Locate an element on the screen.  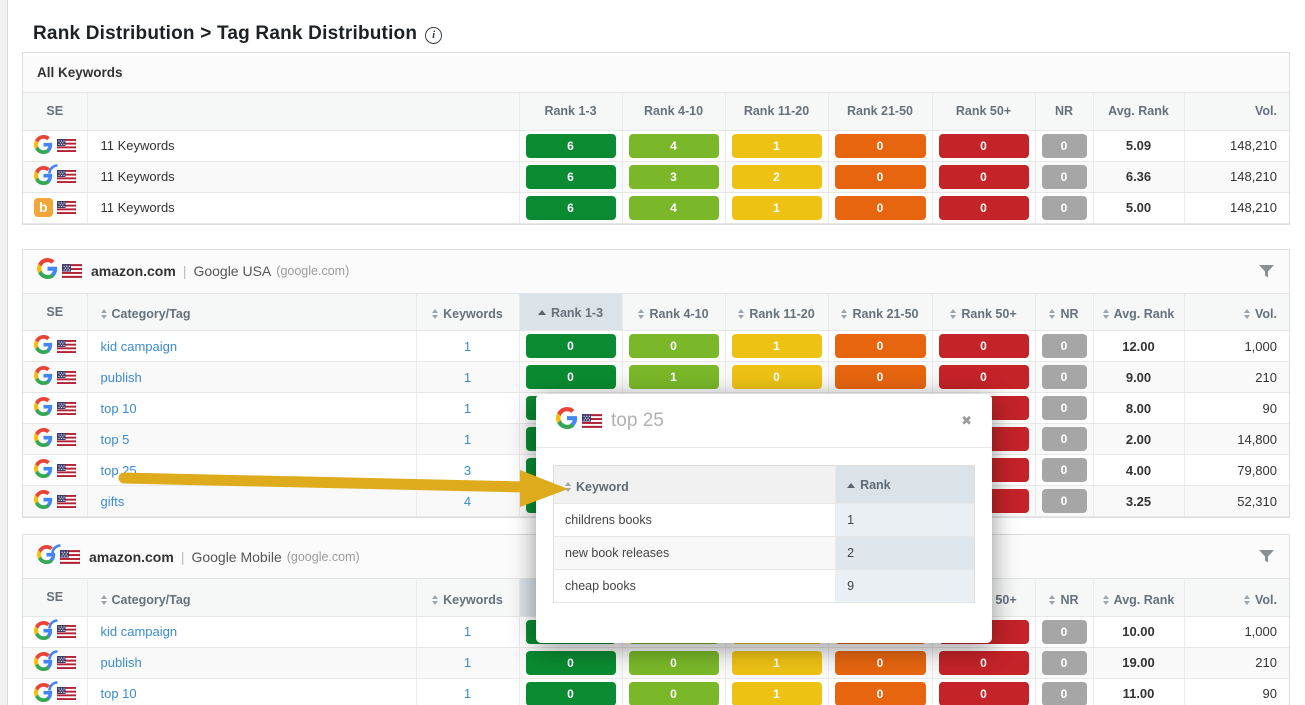
keywords-cell: 1 is located at coordinates (468, 377).